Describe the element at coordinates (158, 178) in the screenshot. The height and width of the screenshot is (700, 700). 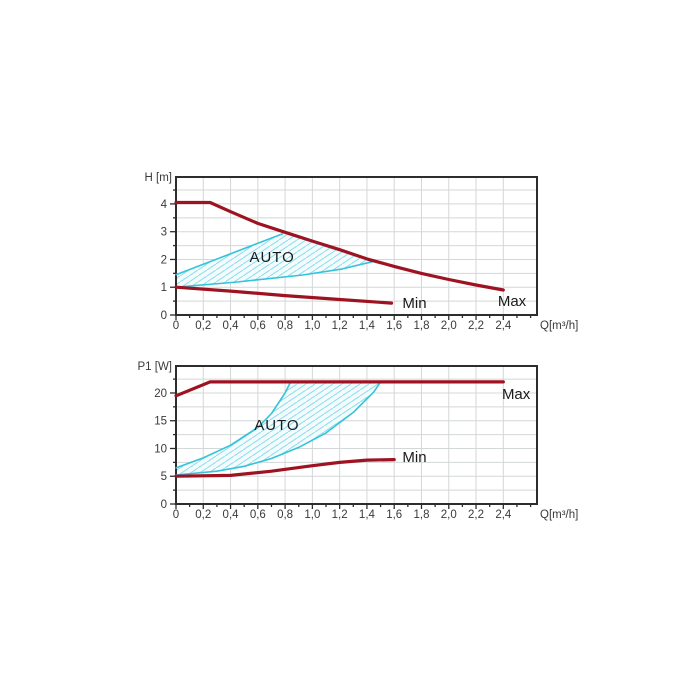
I see `y-axis-title: H [m]` at that location.